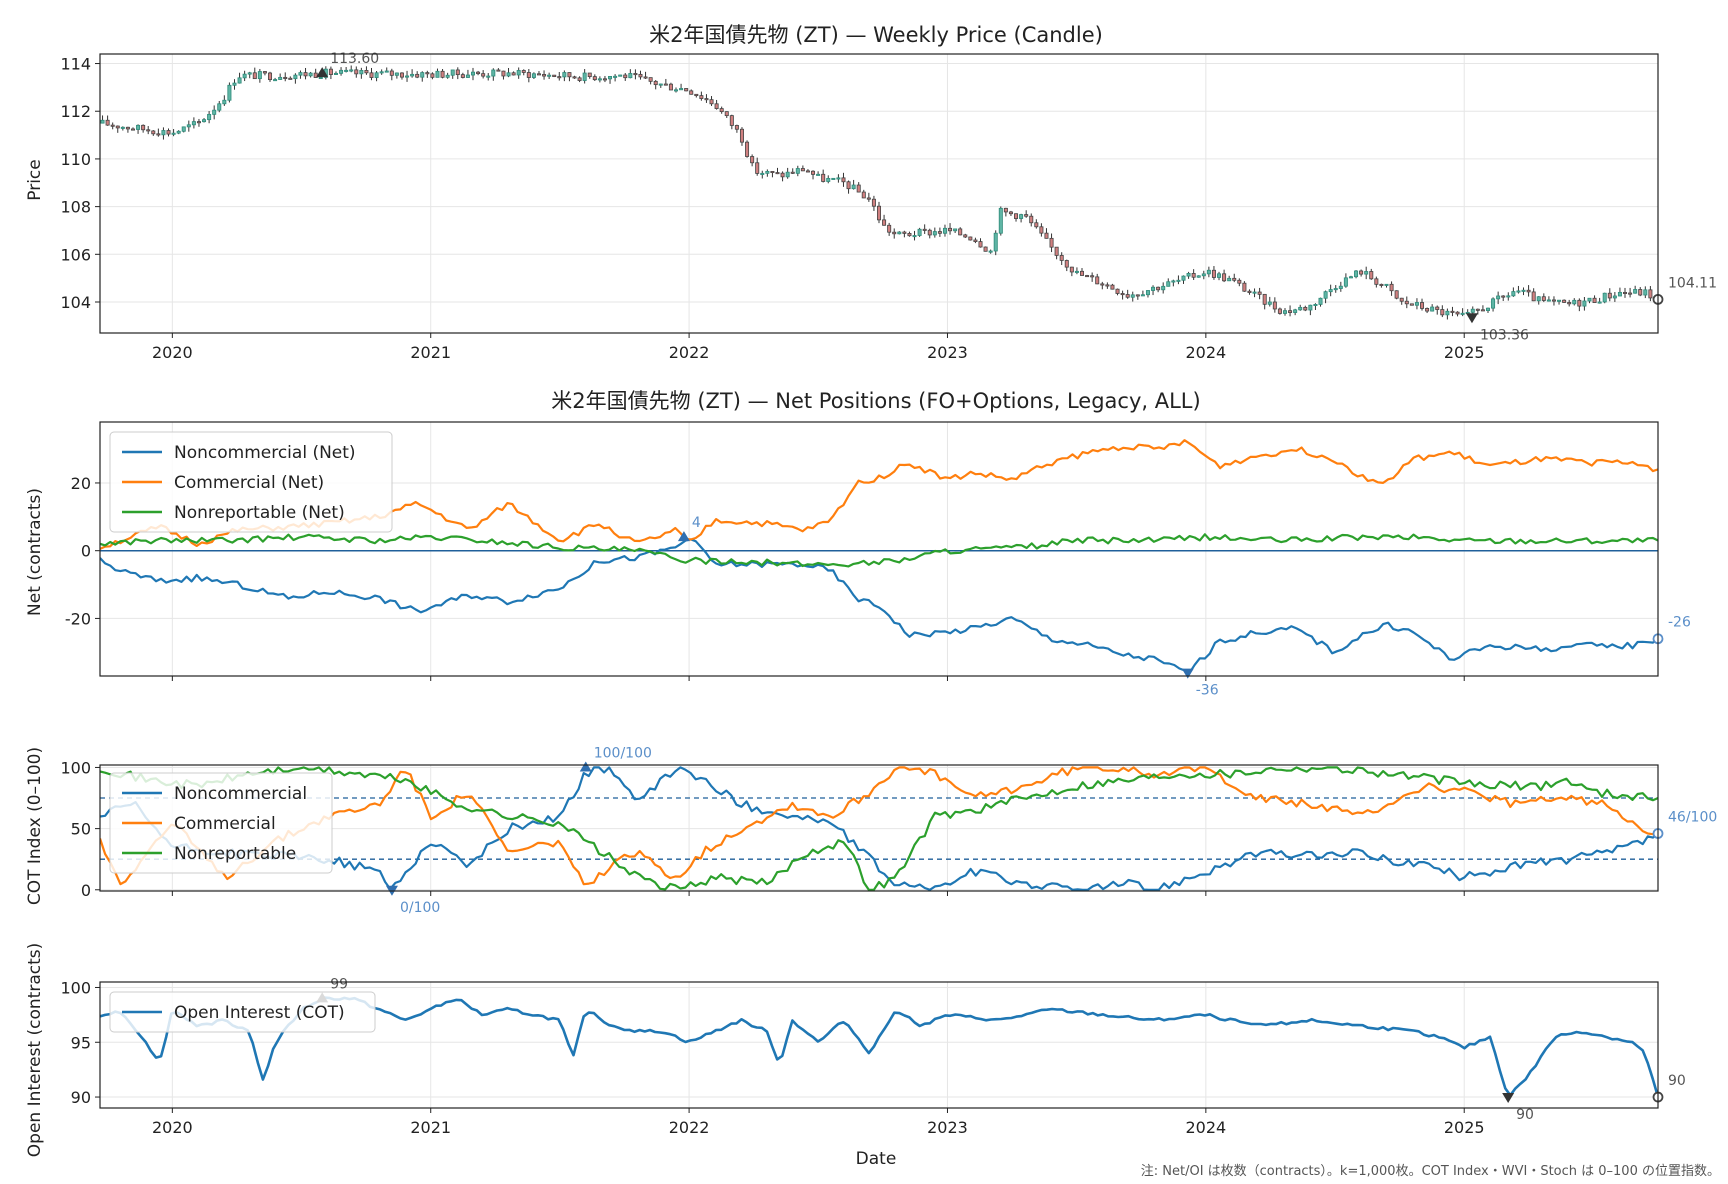 This screenshot has width=1728, height=1184. I want to click on cot-series-line-nonreportable, so click(879, 828).